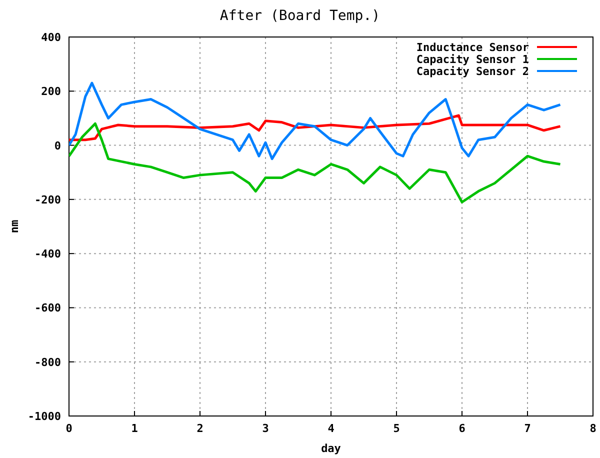 Image resolution: width=600 pixels, height=458 pixels. I want to click on y-tick-label: 0, so click(57, 145).